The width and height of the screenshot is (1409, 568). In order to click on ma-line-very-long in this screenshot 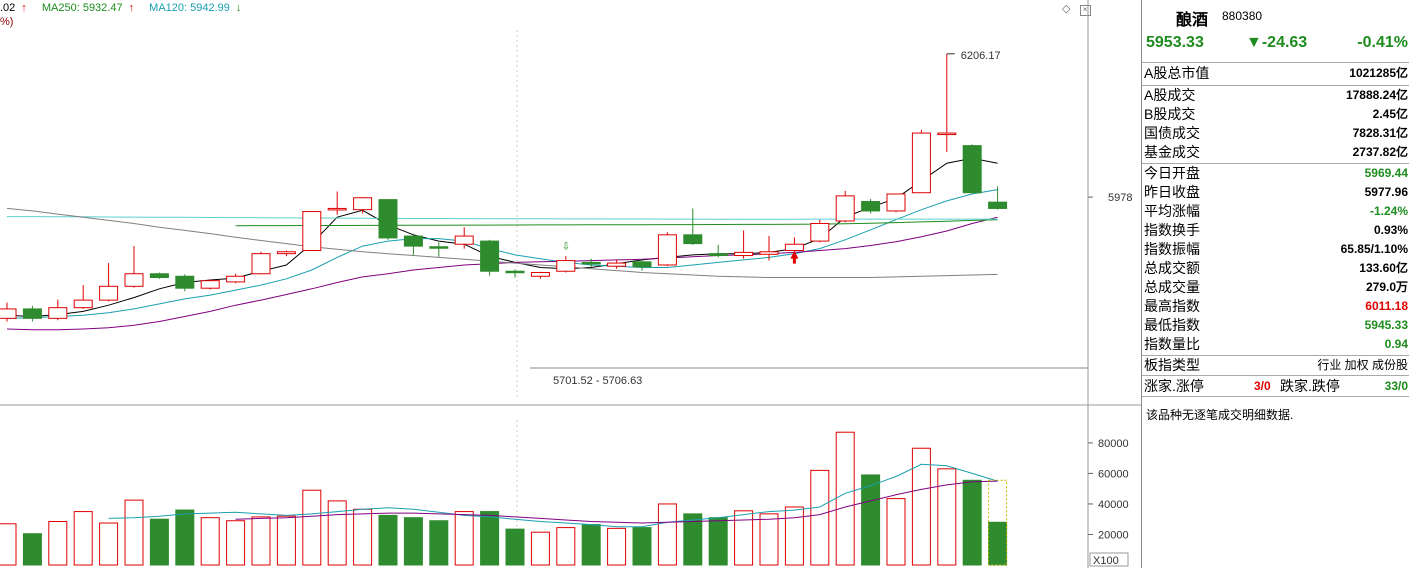, I will do `click(502, 242)`.